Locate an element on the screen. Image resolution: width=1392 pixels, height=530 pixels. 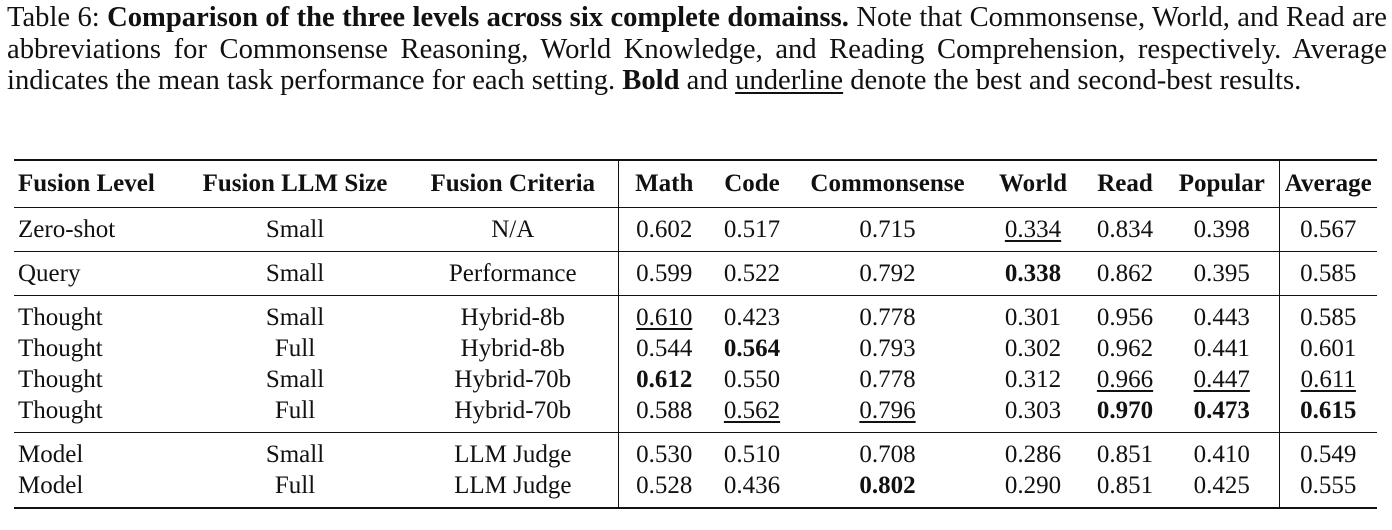
col-header: Popular is located at coordinates (1222, 183).